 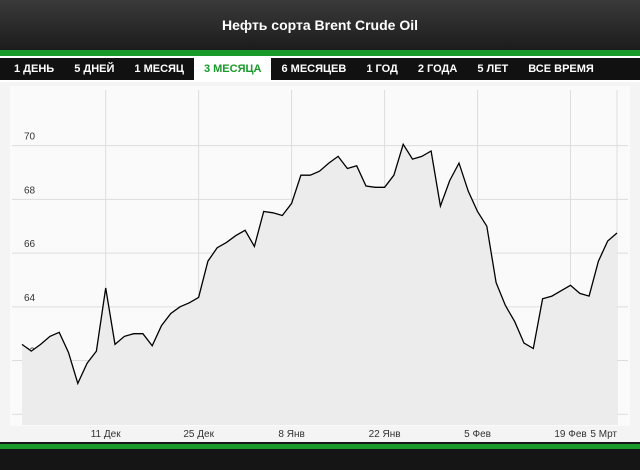 What do you see at coordinates (493, 69) in the screenshot?
I see `tab: 5 ЛЕТ` at bounding box center [493, 69].